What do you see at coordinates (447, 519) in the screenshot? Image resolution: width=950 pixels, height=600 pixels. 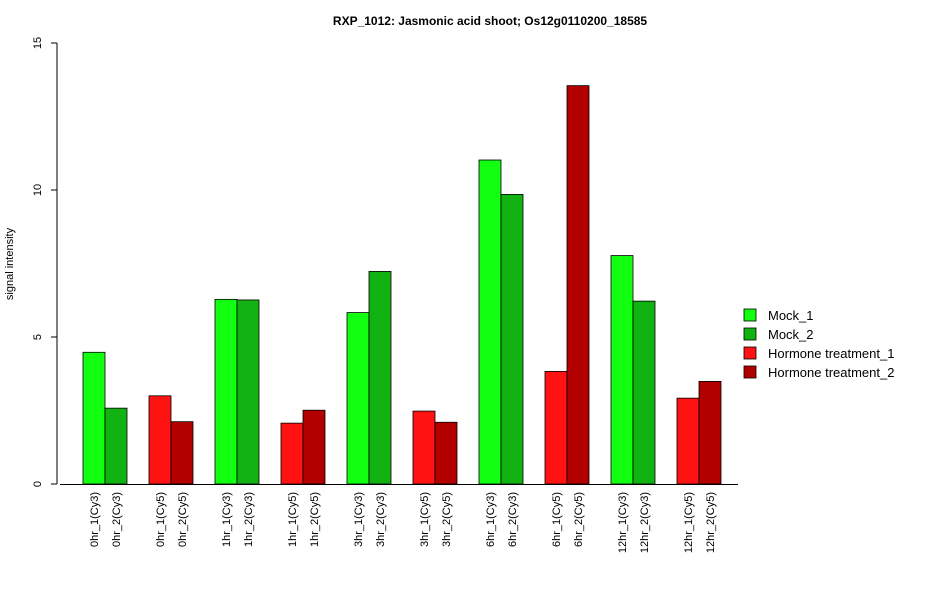 I see `x-tick-label: 3hr_2(Cy5)` at bounding box center [447, 519].